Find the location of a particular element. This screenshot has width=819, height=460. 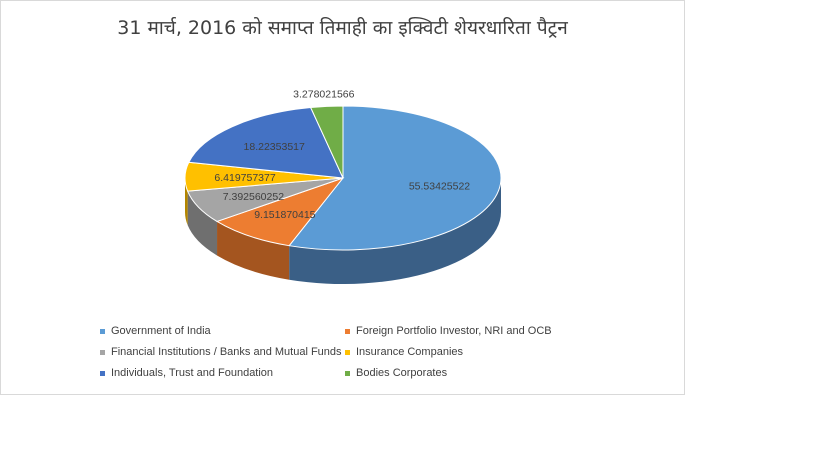

legend-label: Insurance Companies is located at coordinates (410, 352).